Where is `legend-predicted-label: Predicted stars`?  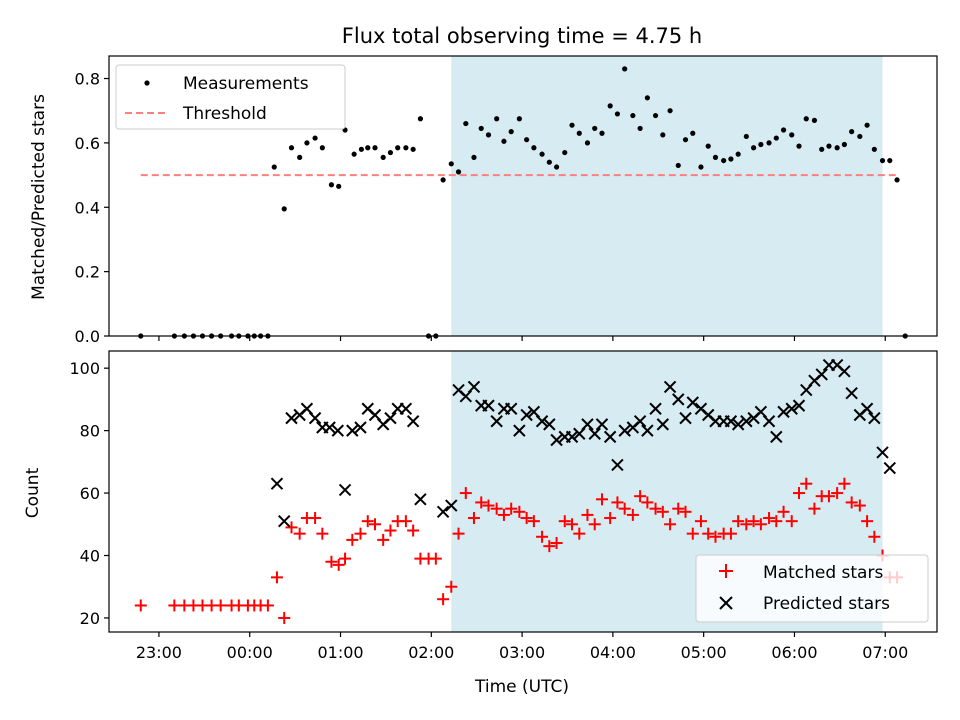
legend-predicted-label: Predicted stars is located at coordinates (826, 604).